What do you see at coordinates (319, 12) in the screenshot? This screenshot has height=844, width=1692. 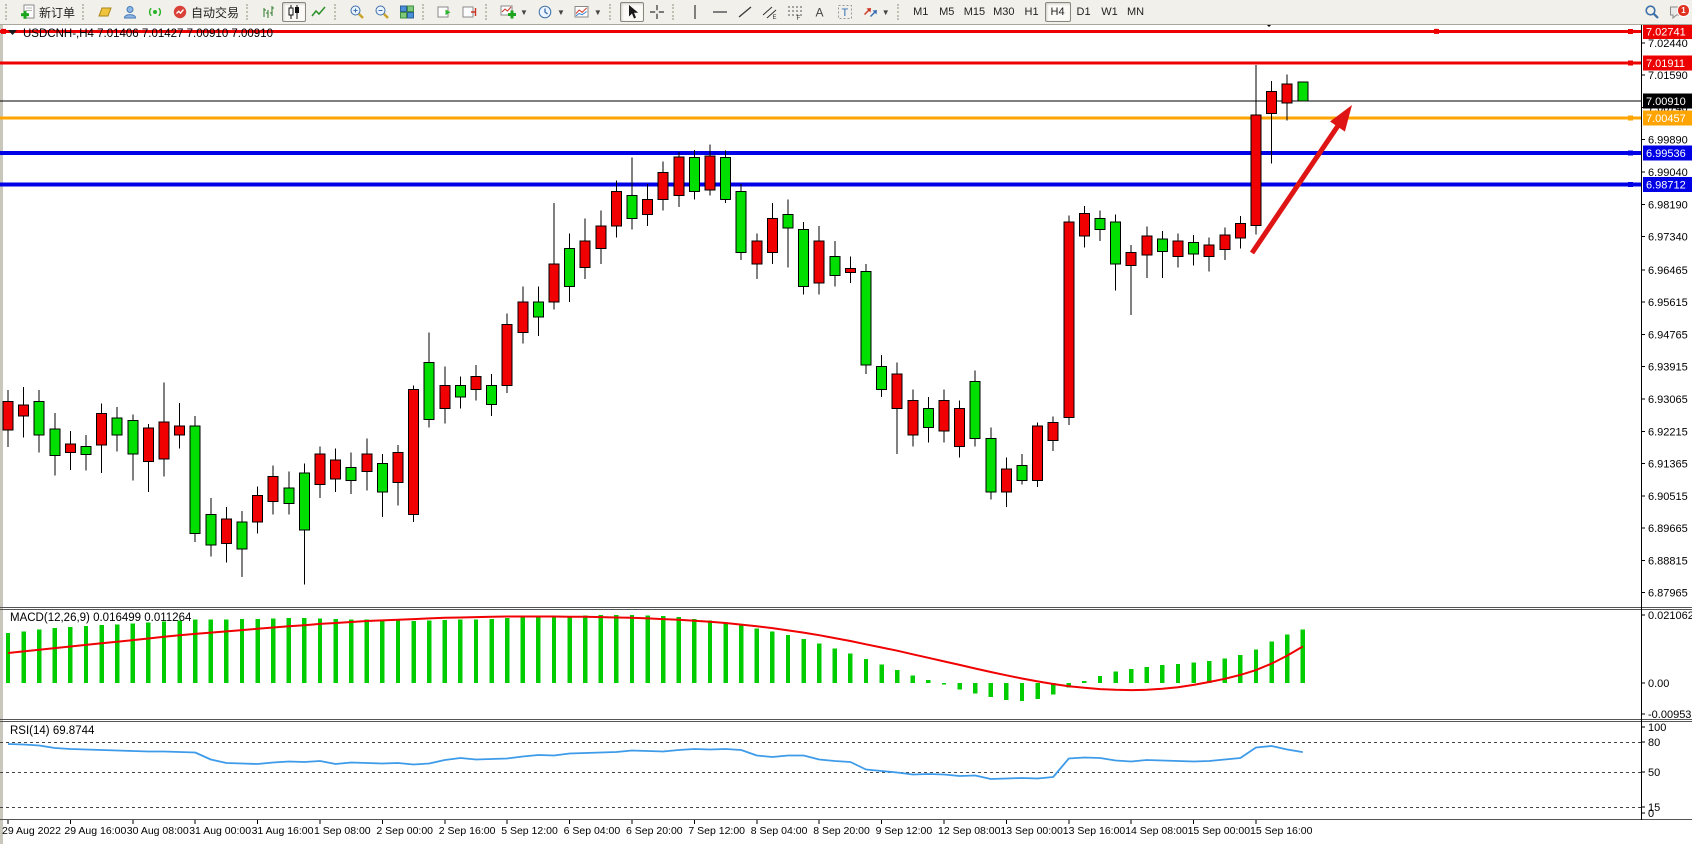 I see `line-chart-button` at bounding box center [319, 12].